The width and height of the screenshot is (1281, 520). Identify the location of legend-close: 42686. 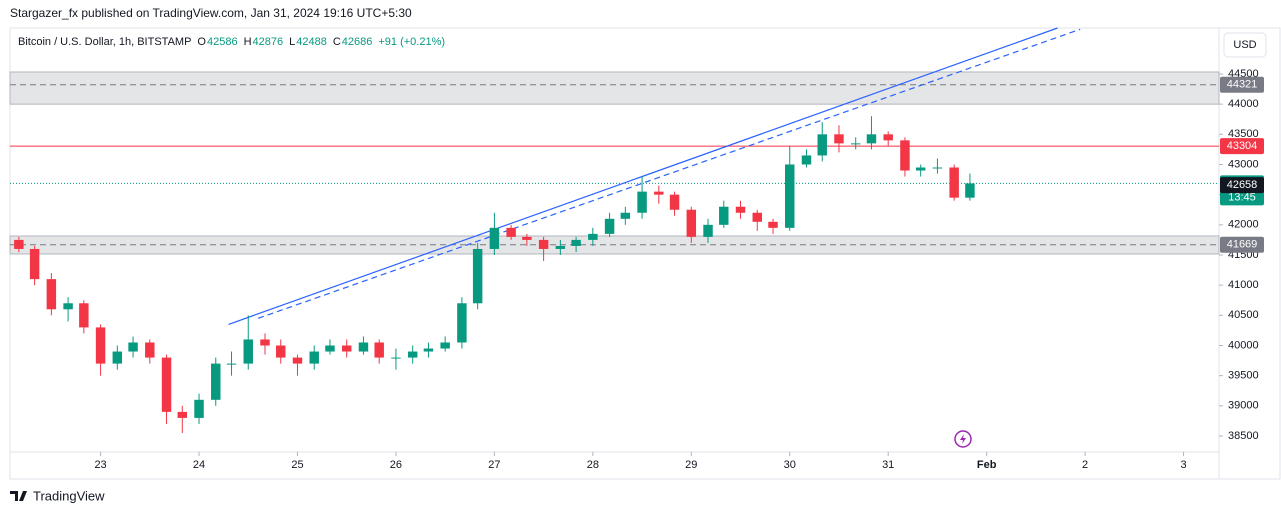
(357, 42).